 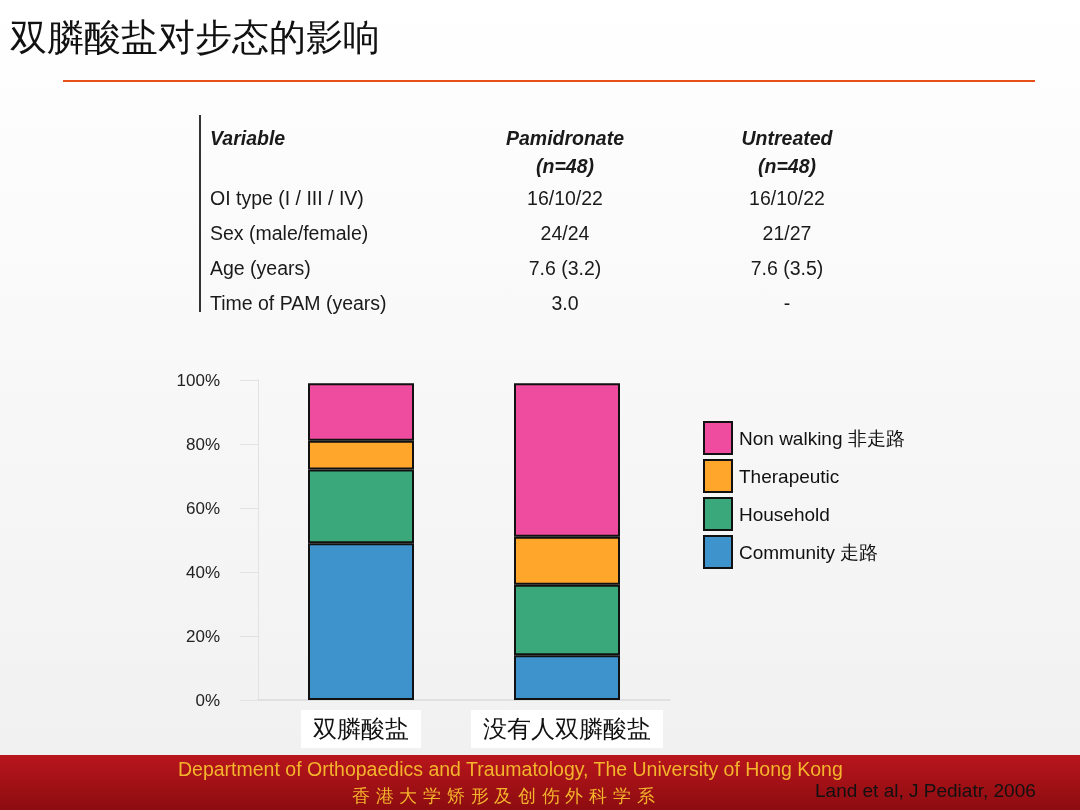 I want to click on y-tick-label: 80%, so click(x=202, y=444).